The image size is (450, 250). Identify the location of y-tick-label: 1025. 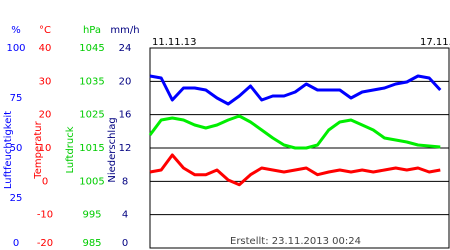
(91, 115).